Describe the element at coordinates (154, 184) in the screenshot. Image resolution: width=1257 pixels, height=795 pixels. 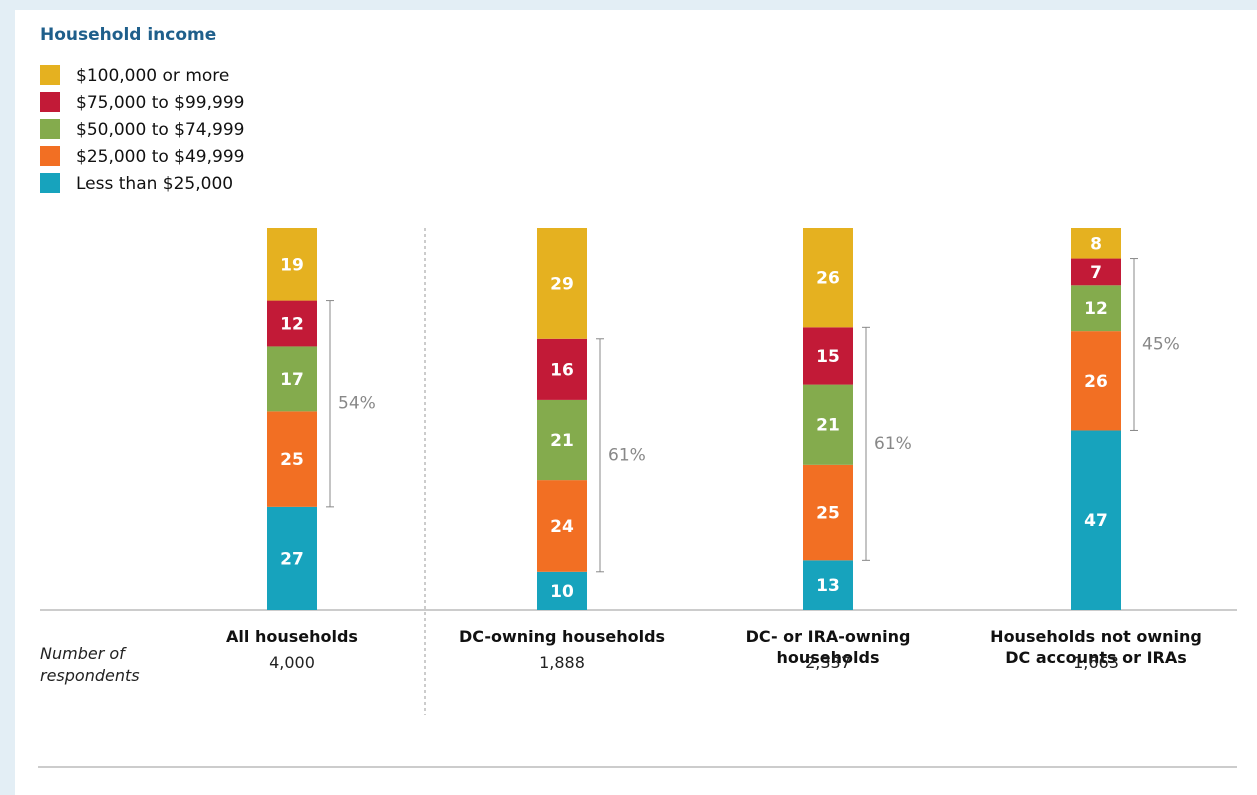
I see `legend-label: Less than $25,000` at that location.